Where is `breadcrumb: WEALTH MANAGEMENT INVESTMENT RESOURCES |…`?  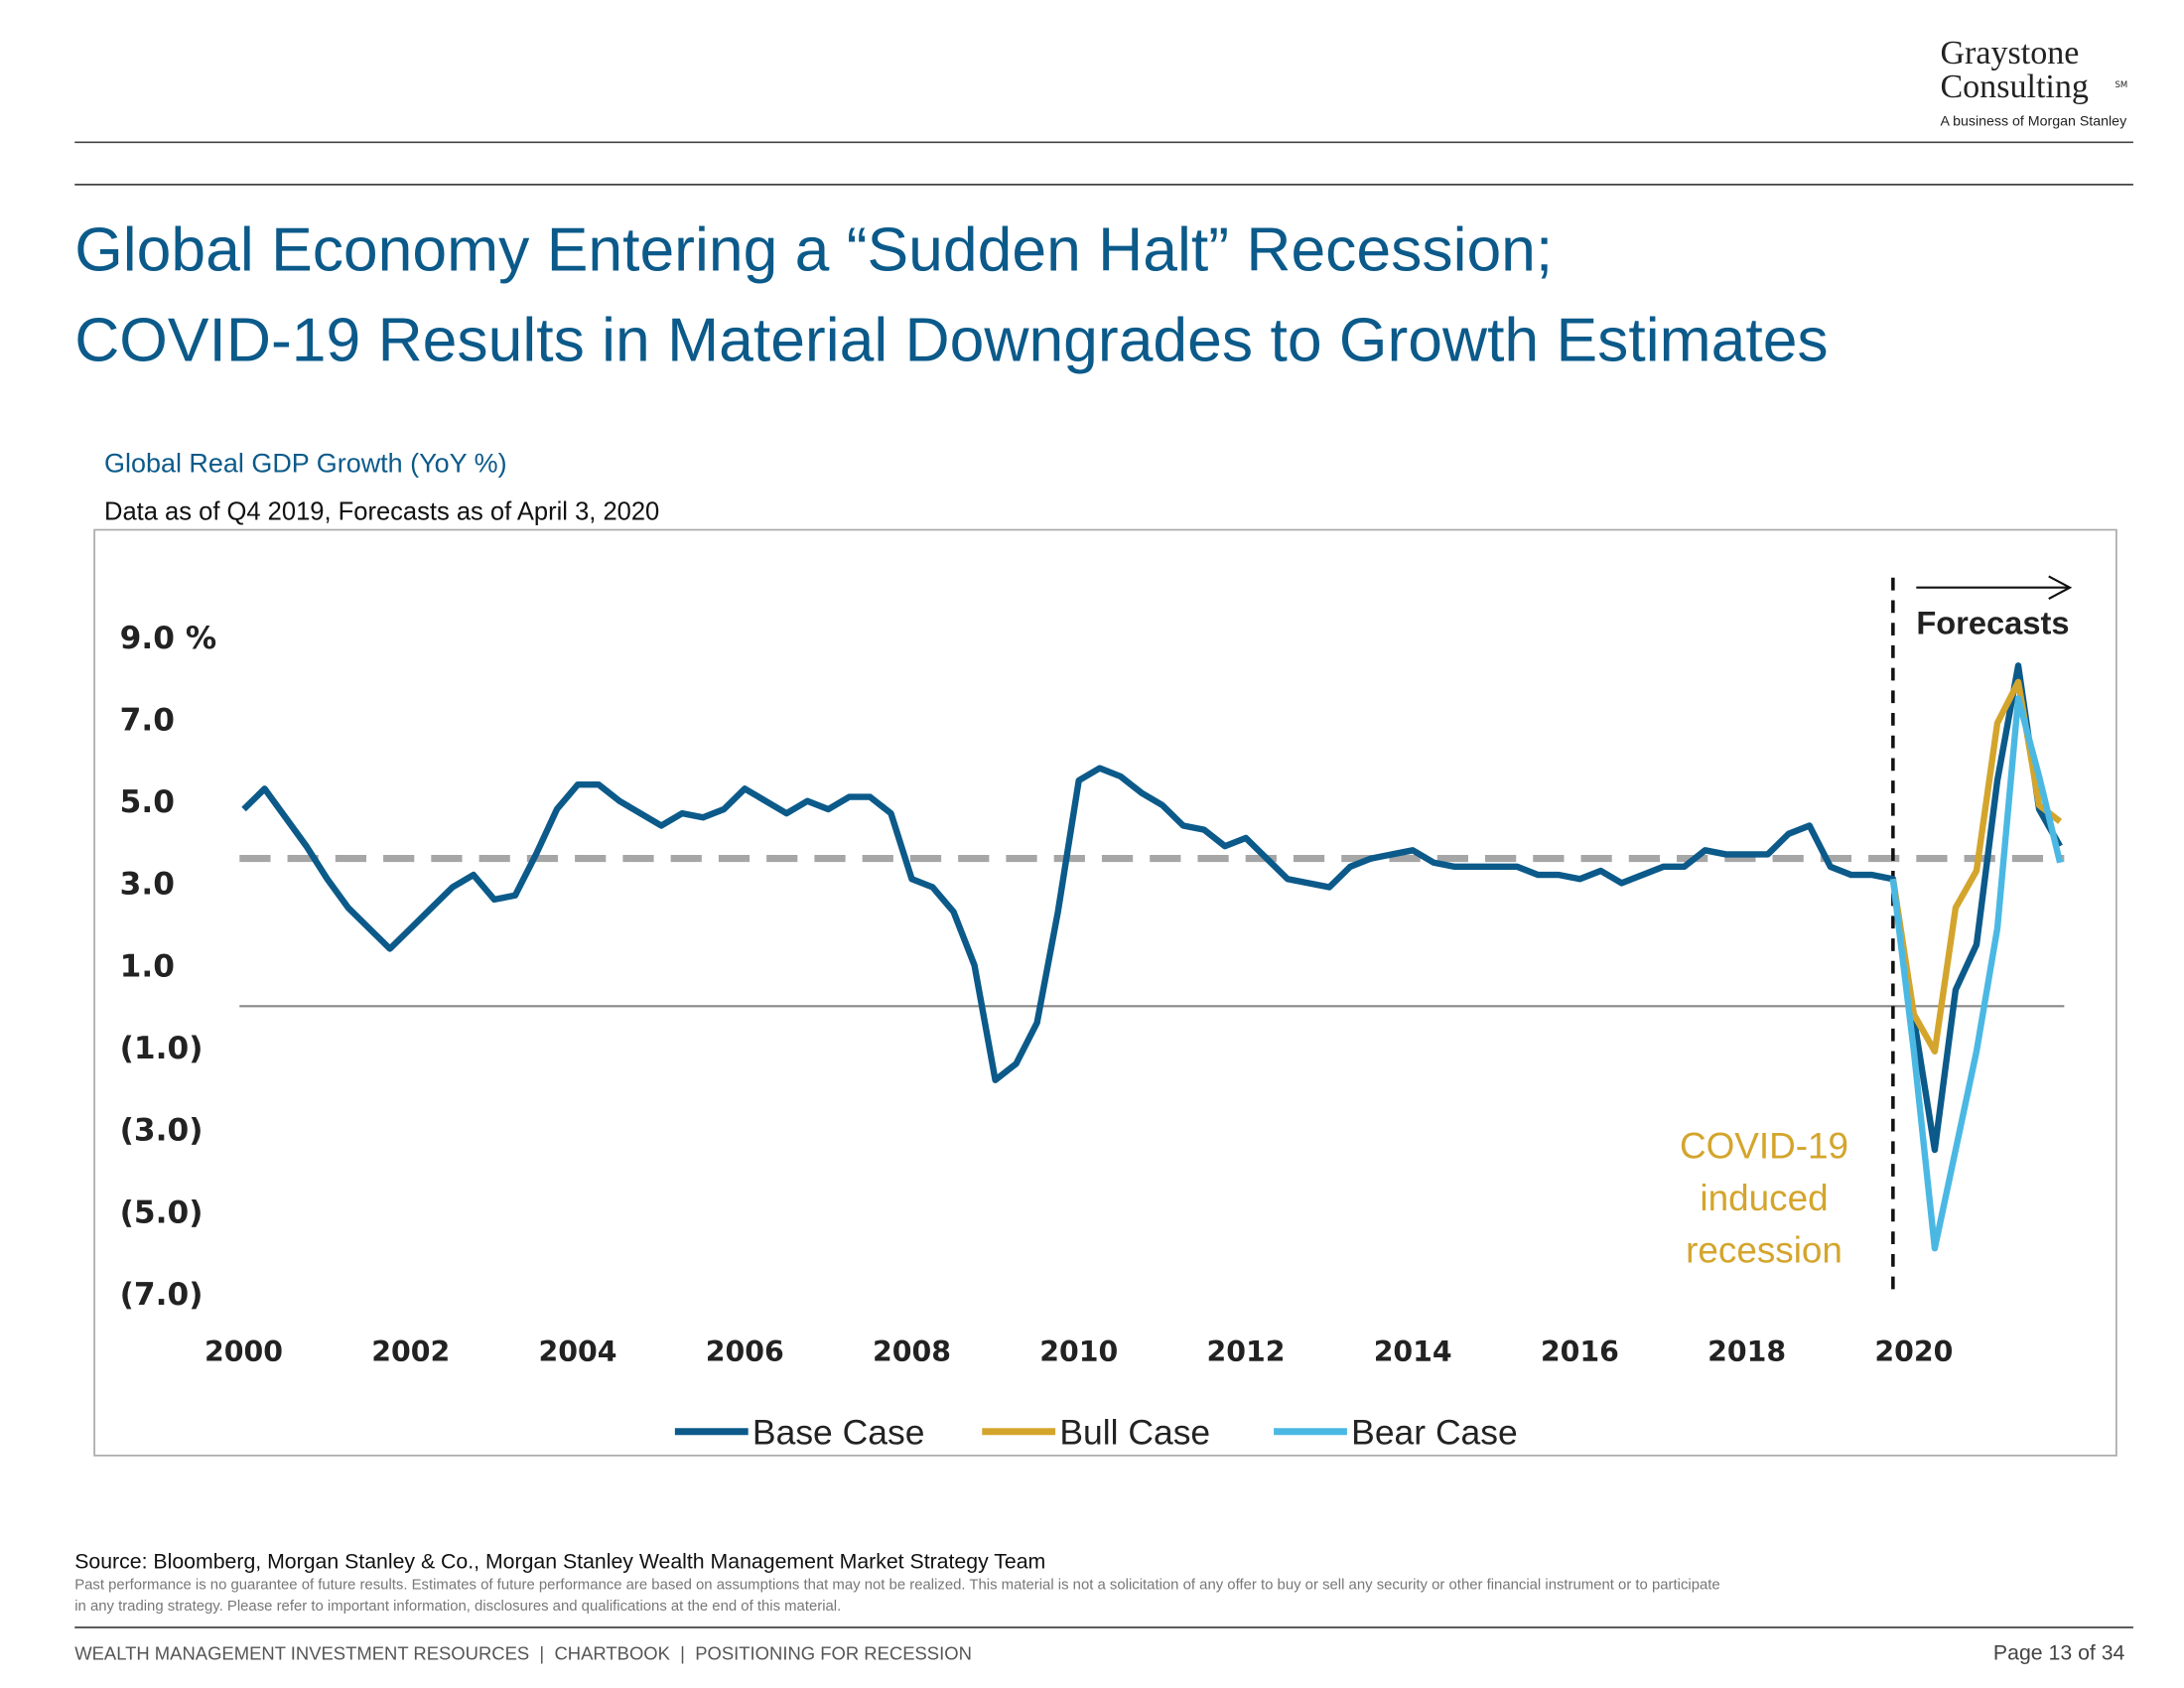 breadcrumb: WEALTH MANAGEMENT INVESTMENT RESOURCES |… is located at coordinates (523, 1653).